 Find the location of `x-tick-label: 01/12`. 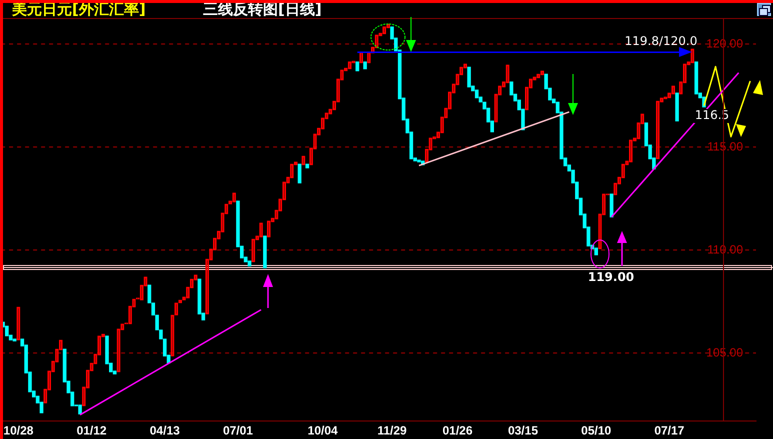

x-tick-label: 01/12 is located at coordinates (91, 431).